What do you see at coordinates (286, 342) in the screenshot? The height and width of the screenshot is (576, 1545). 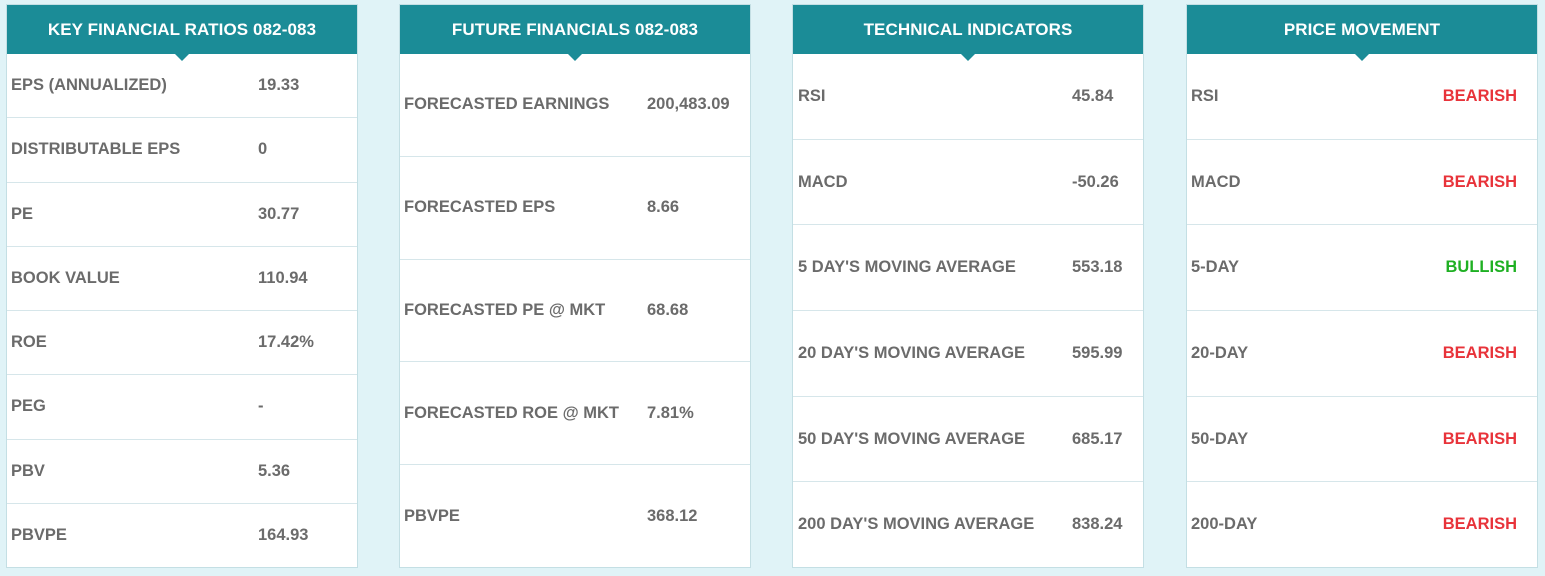 I see `row-value: 17.42%` at bounding box center [286, 342].